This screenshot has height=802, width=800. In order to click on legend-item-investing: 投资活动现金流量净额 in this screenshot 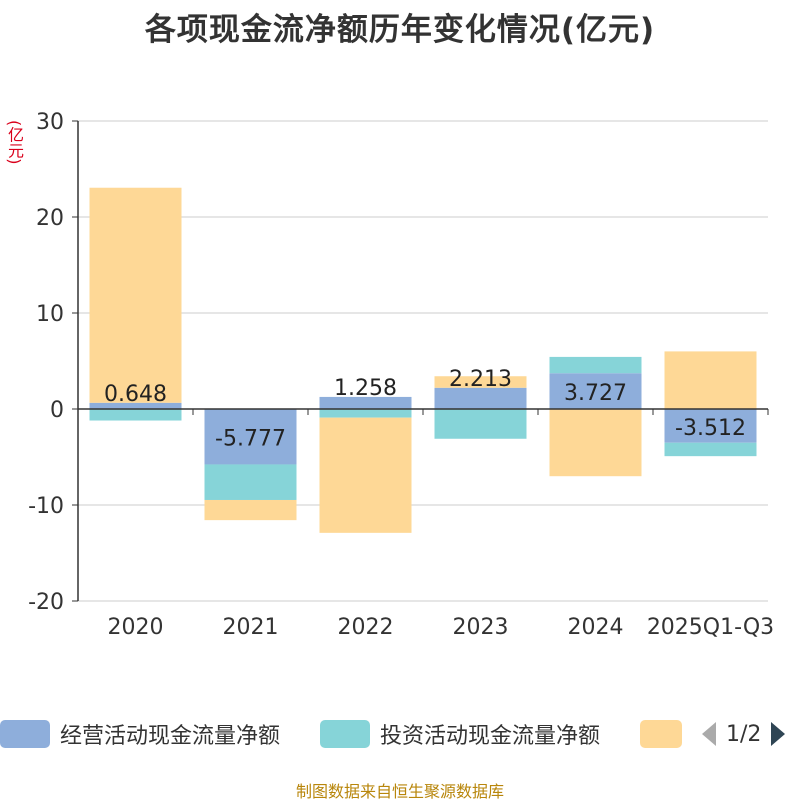, I will do `click(460, 734)`.